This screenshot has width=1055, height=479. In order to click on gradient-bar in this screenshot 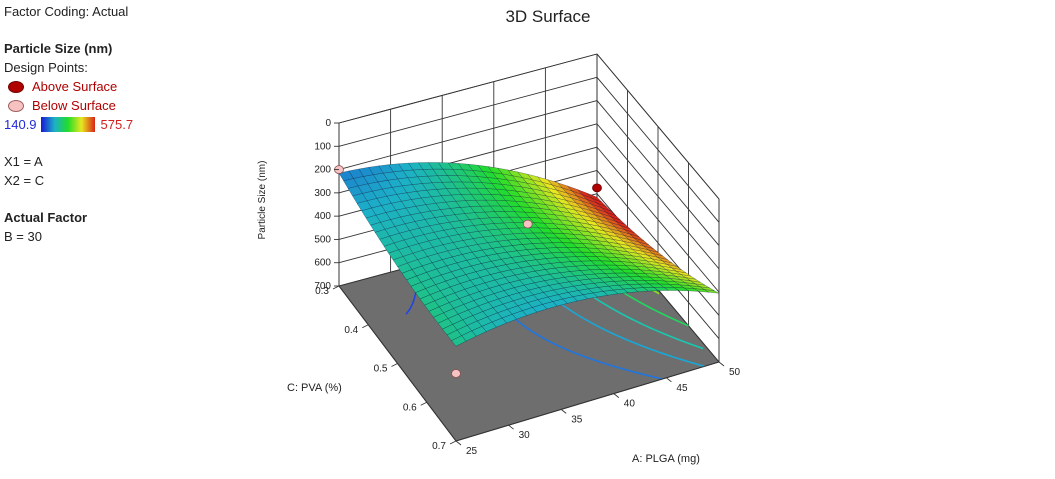, I will do `click(67, 124)`.